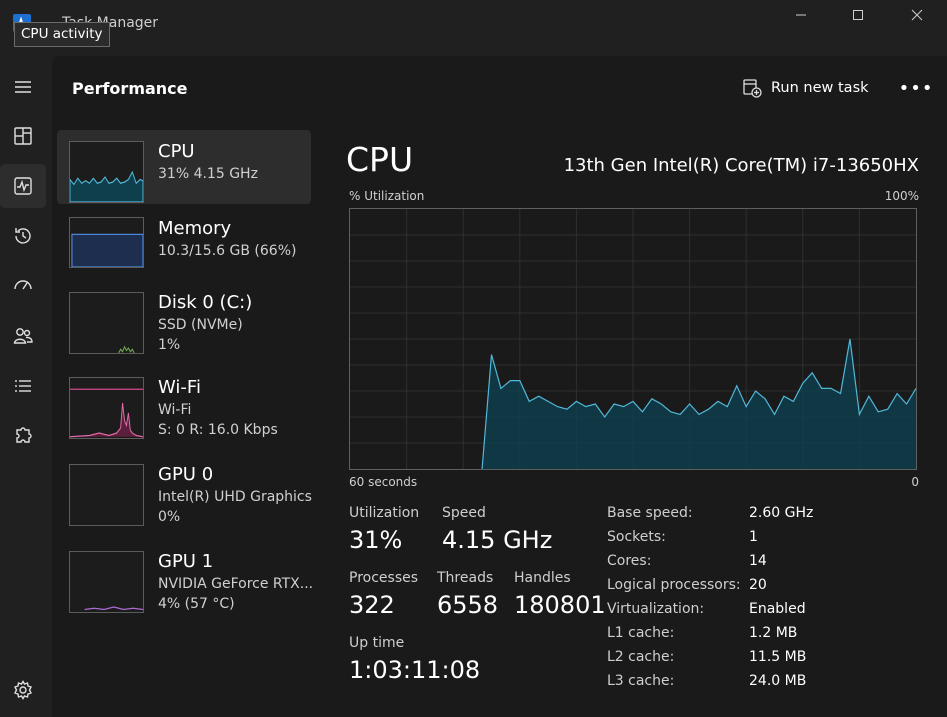 The height and width of the screenshot is (717, 947). What do you see at coordinates (376, 540) in the screenshot?
I see `utilization-value: 31%` at bounding box center [376, 540].